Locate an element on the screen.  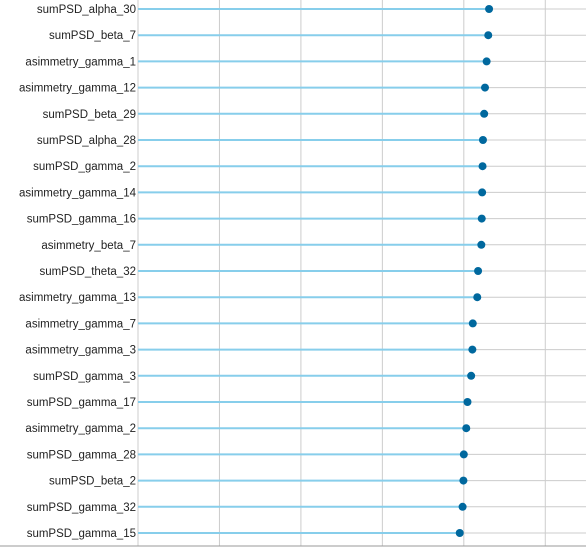
y-tick-label: asimmetry_gamma_3 is located at coordinates (80, 351).